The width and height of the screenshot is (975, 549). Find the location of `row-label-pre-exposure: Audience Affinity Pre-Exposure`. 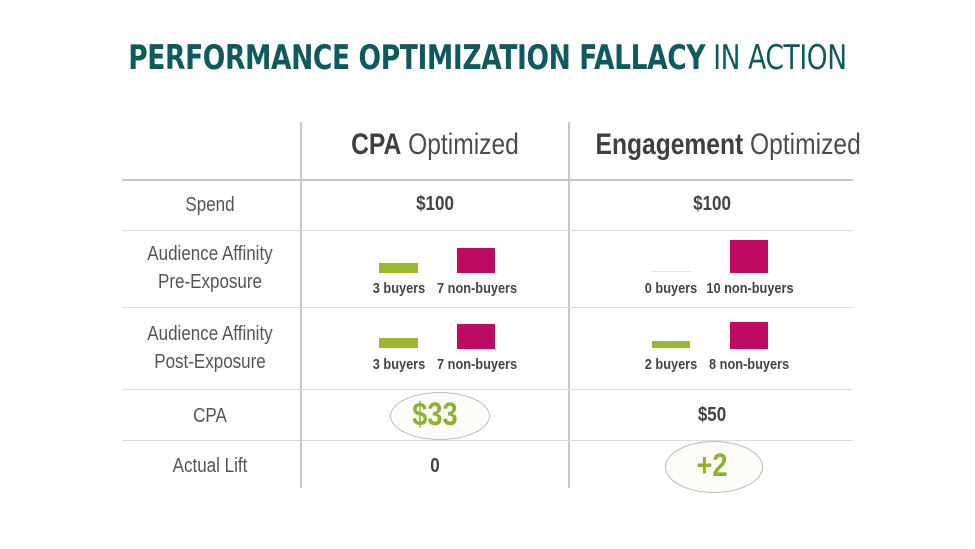

row-label-pre-exposure: Audience Affinity Pre-Exposure is located at coordinates (210, 268).